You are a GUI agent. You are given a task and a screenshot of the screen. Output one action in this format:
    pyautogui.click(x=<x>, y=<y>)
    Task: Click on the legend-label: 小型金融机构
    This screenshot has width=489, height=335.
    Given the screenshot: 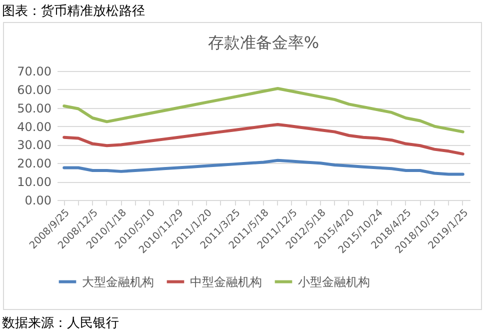 What is the action you would take?
    pyautogui.click(x=334, y=281)
    